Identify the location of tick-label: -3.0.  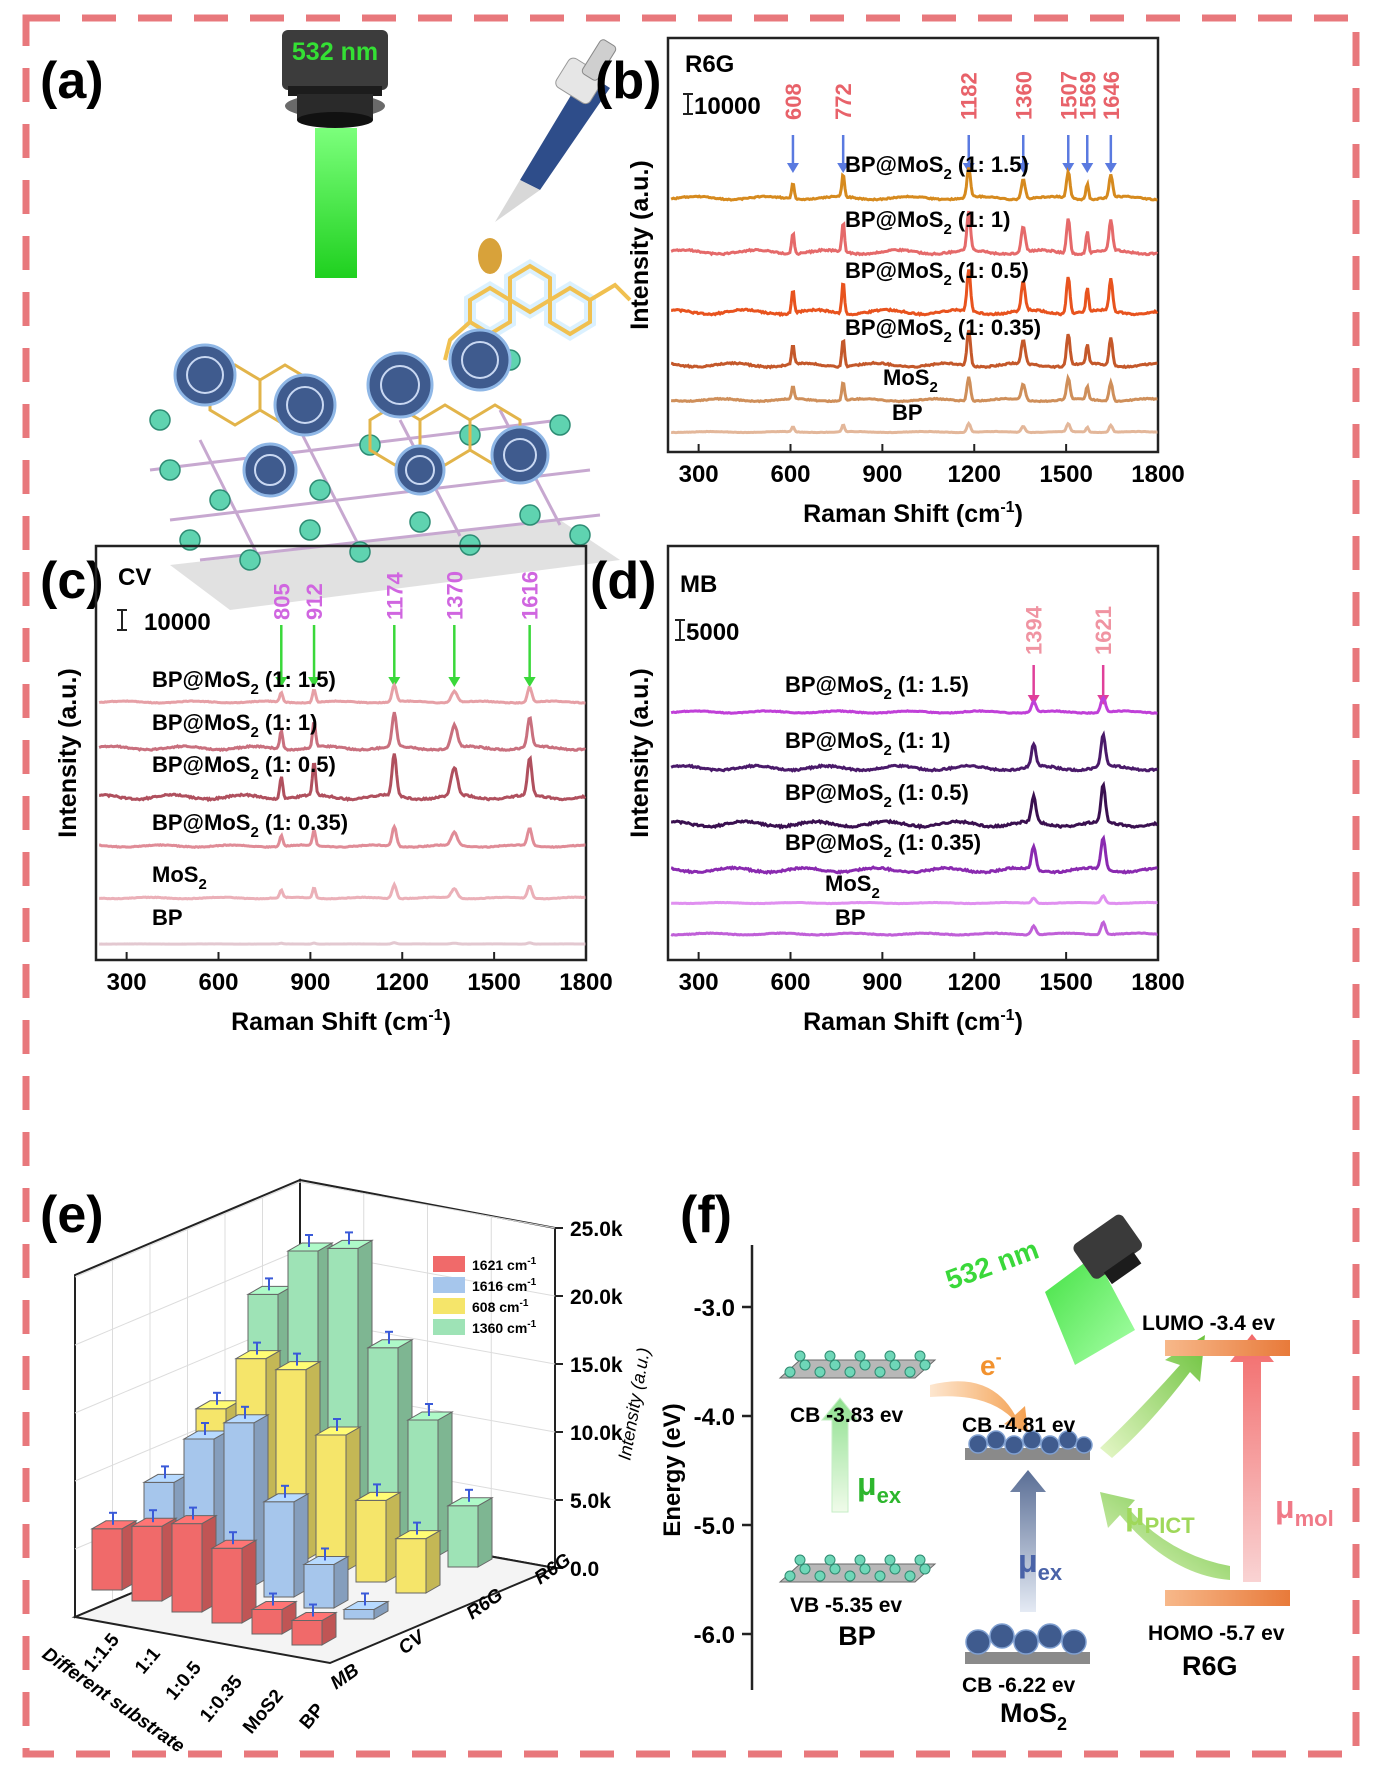
(714, 1308).